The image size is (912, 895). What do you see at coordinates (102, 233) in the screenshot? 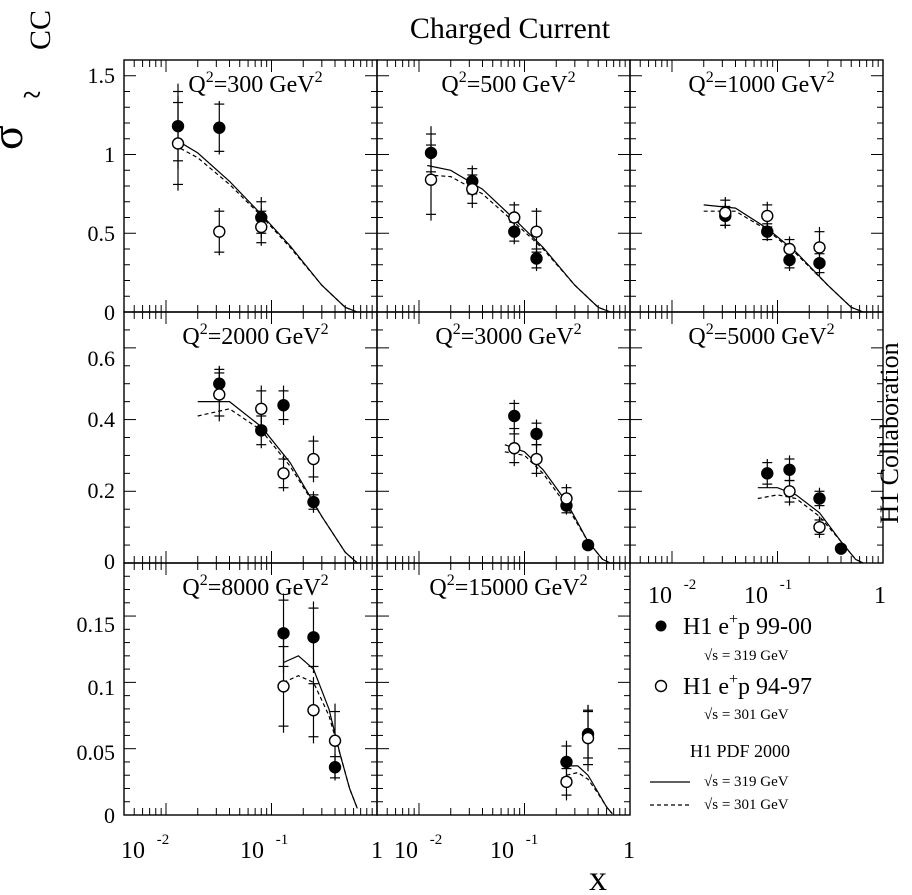
I see `y-tick-label: 0.5` at bounding box center [102, 233].